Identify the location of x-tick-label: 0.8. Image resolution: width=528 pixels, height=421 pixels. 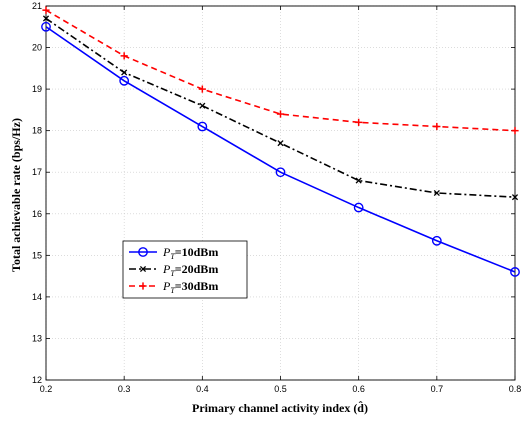
(515, 389).